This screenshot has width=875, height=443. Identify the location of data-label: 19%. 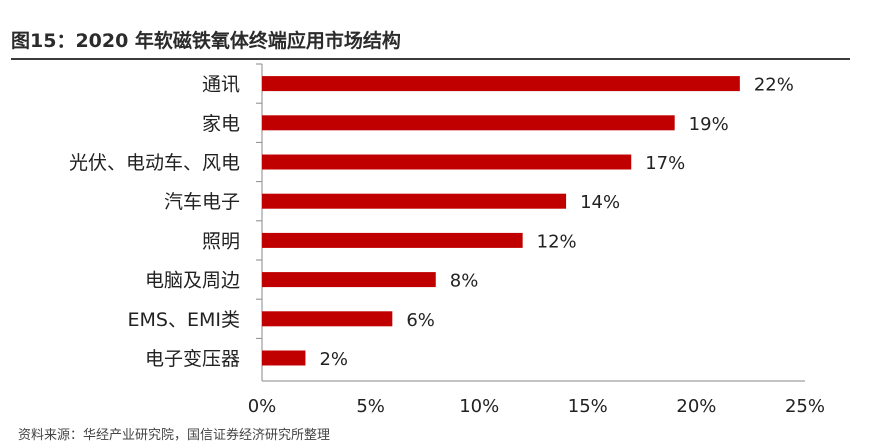
(709, 124).